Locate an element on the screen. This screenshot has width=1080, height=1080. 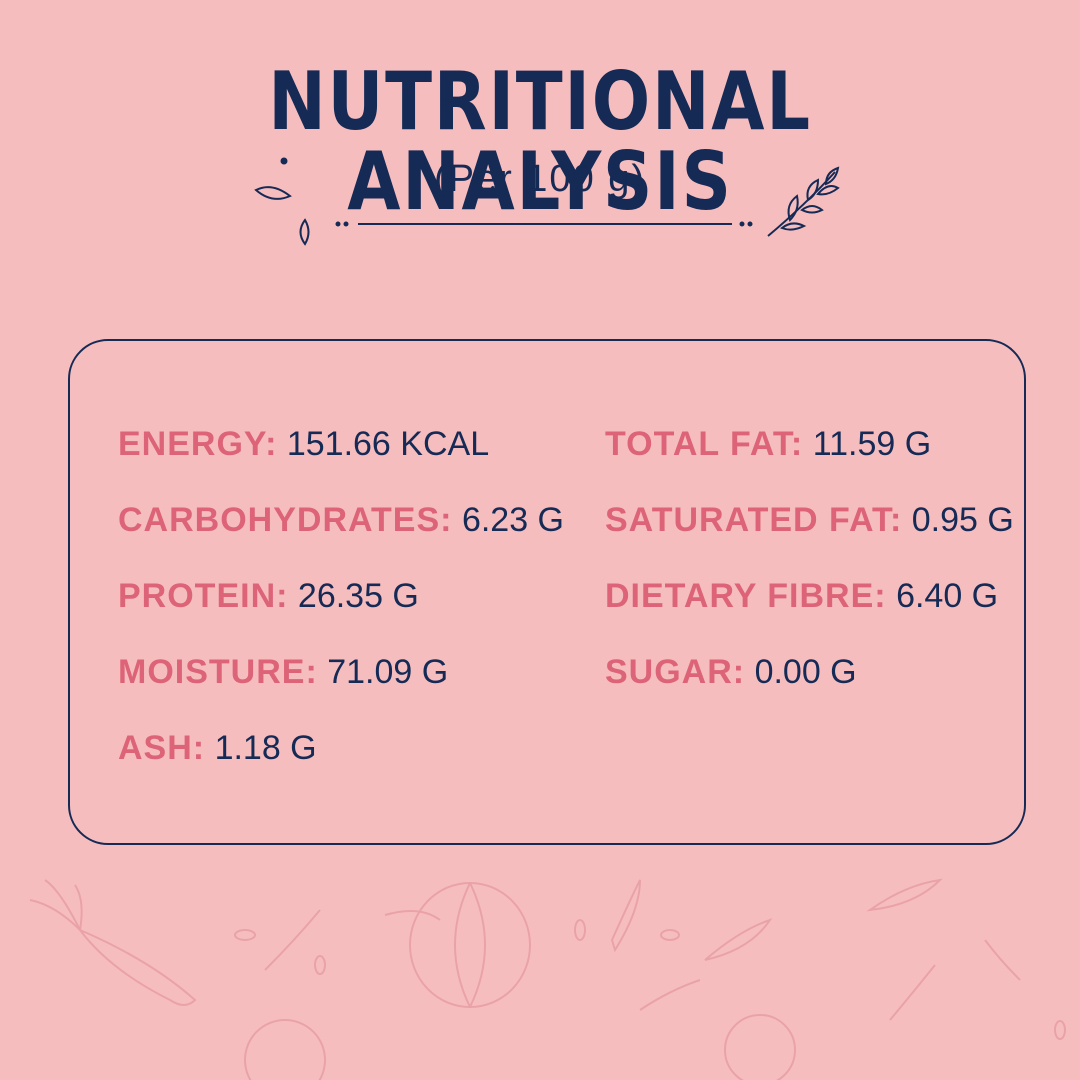
page-subtitle: (Per 100 g) is located at coordinates (540, 179).